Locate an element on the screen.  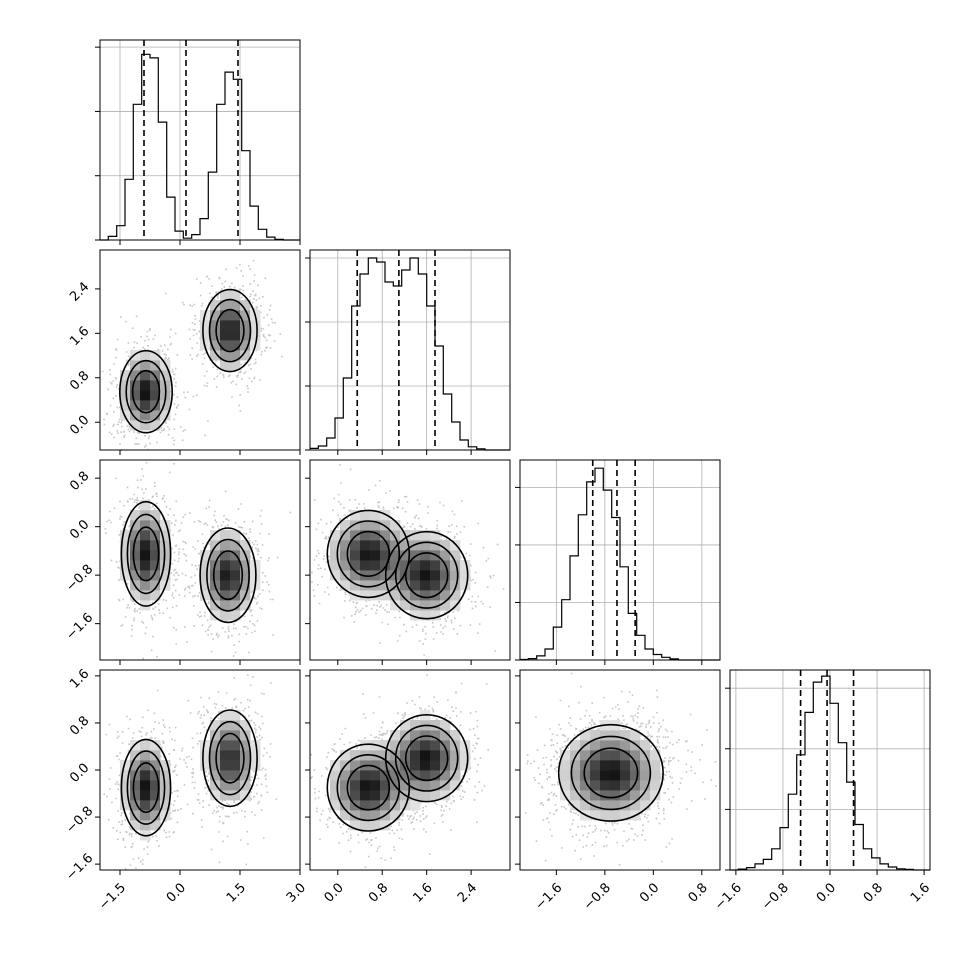
panel-frame is located at coordinates (200, 140).